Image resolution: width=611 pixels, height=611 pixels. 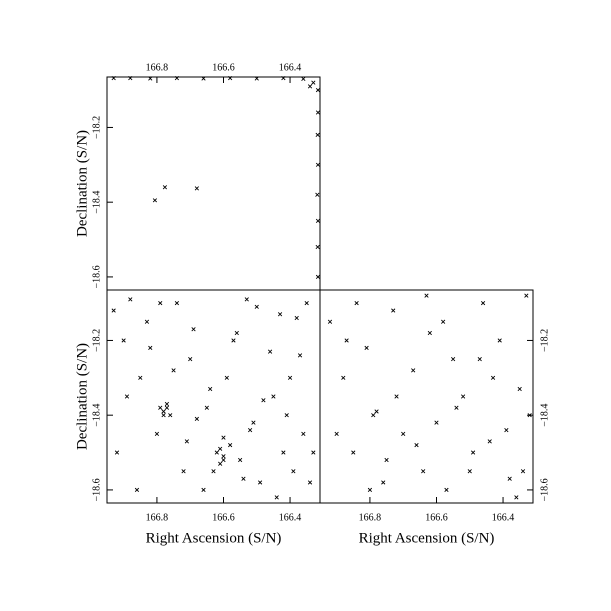 I want to click on y-tick-label: −18.6, so click(x=544, y=489).